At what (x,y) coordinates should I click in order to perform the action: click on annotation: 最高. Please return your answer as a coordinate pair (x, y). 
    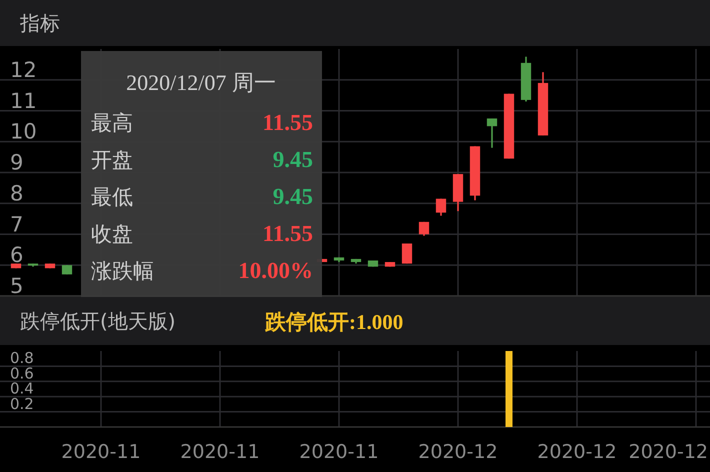
    Looking at the image, I should click on (112, 123).